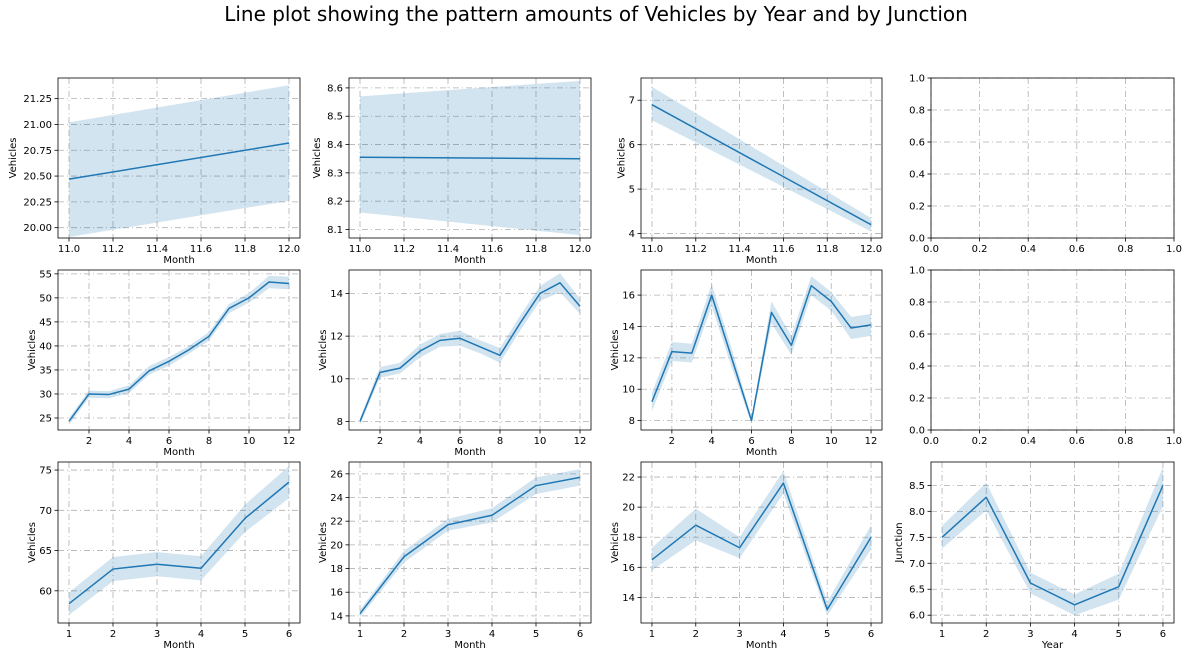  Describe the element at coordinates (289, 441) in the screenshot. I see `x-tick-label: 12` at that location.